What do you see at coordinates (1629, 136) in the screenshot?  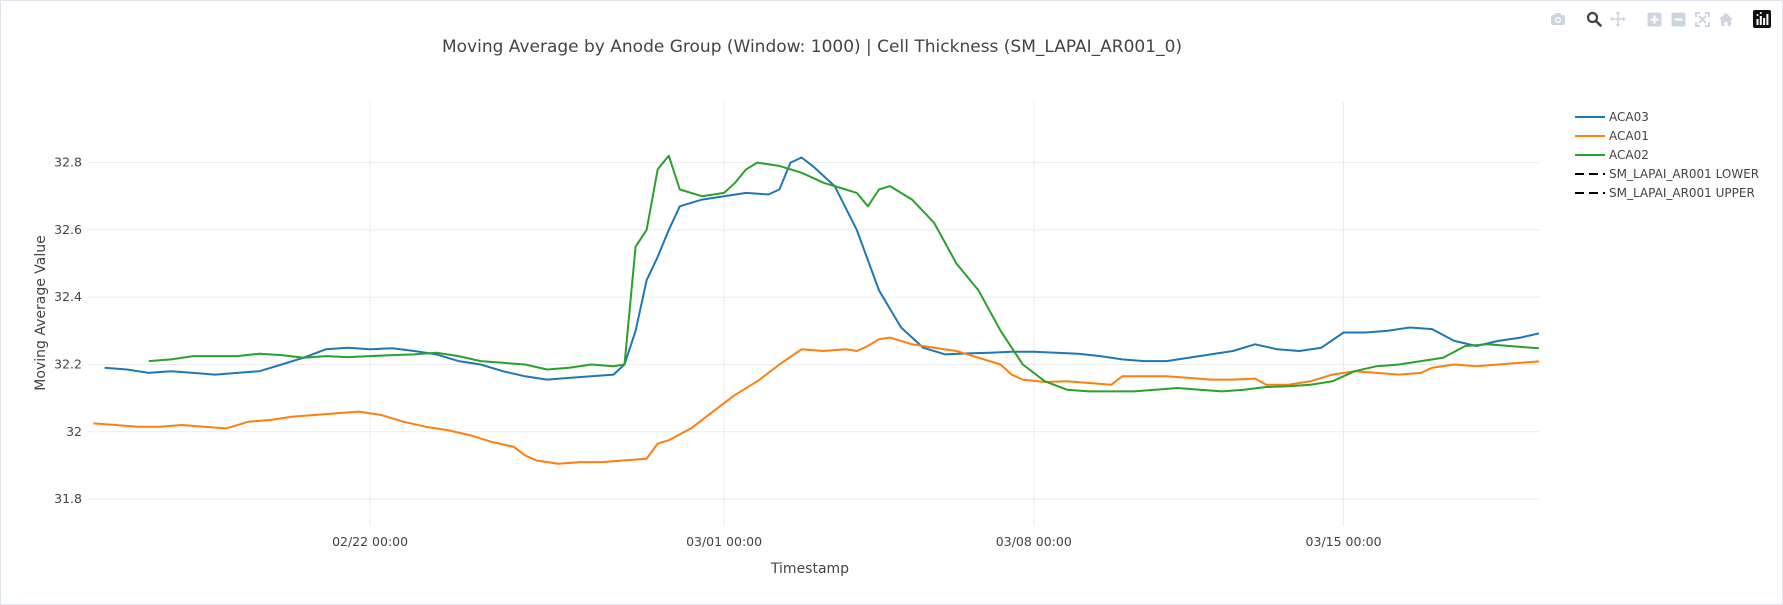 I see `legend-label: ACA01` at bounding box center [1629, 136].